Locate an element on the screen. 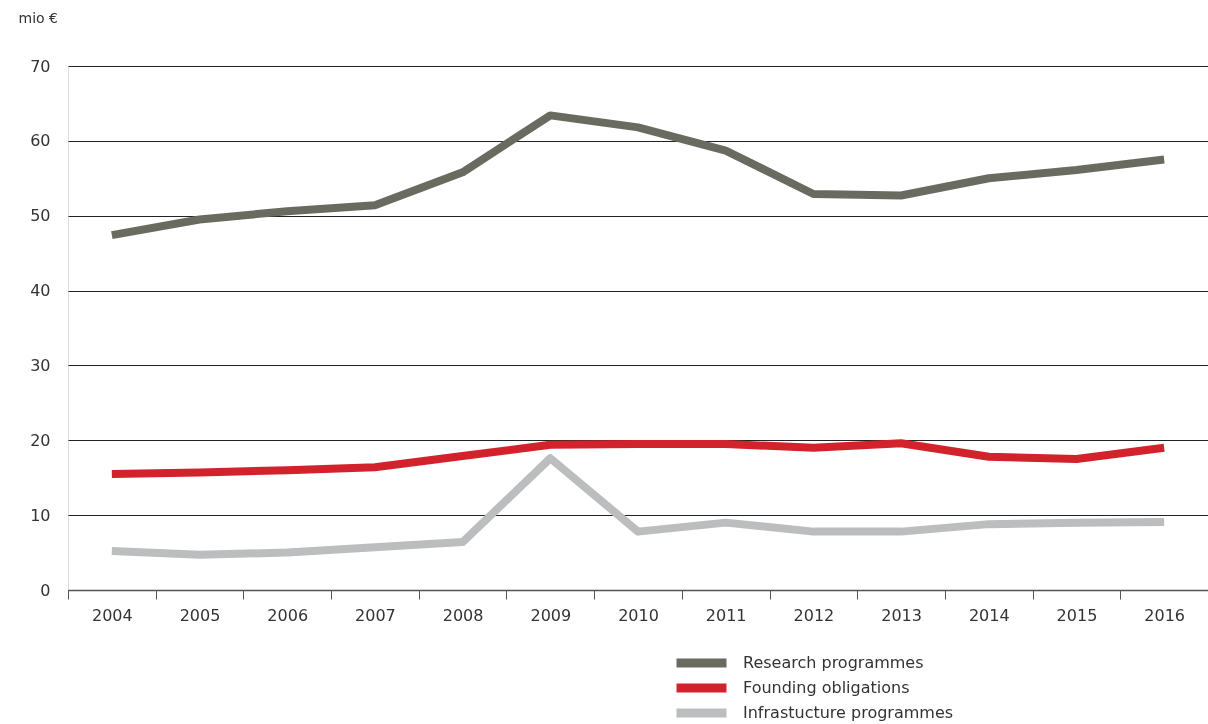 The height and width of the screenshot is (724, 1208). x-tick-label: 2012 is located at coordinates (814, 615).